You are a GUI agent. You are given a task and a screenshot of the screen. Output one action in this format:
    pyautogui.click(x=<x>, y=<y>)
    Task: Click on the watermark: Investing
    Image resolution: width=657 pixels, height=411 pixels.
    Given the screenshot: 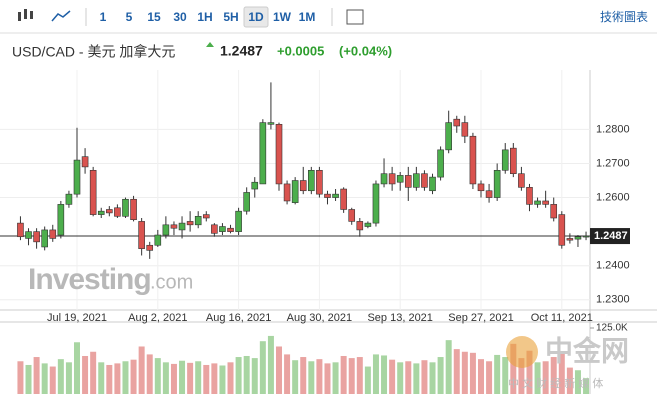 What is the action you would take?
    pyautogui.click(x=89, y=279)
    